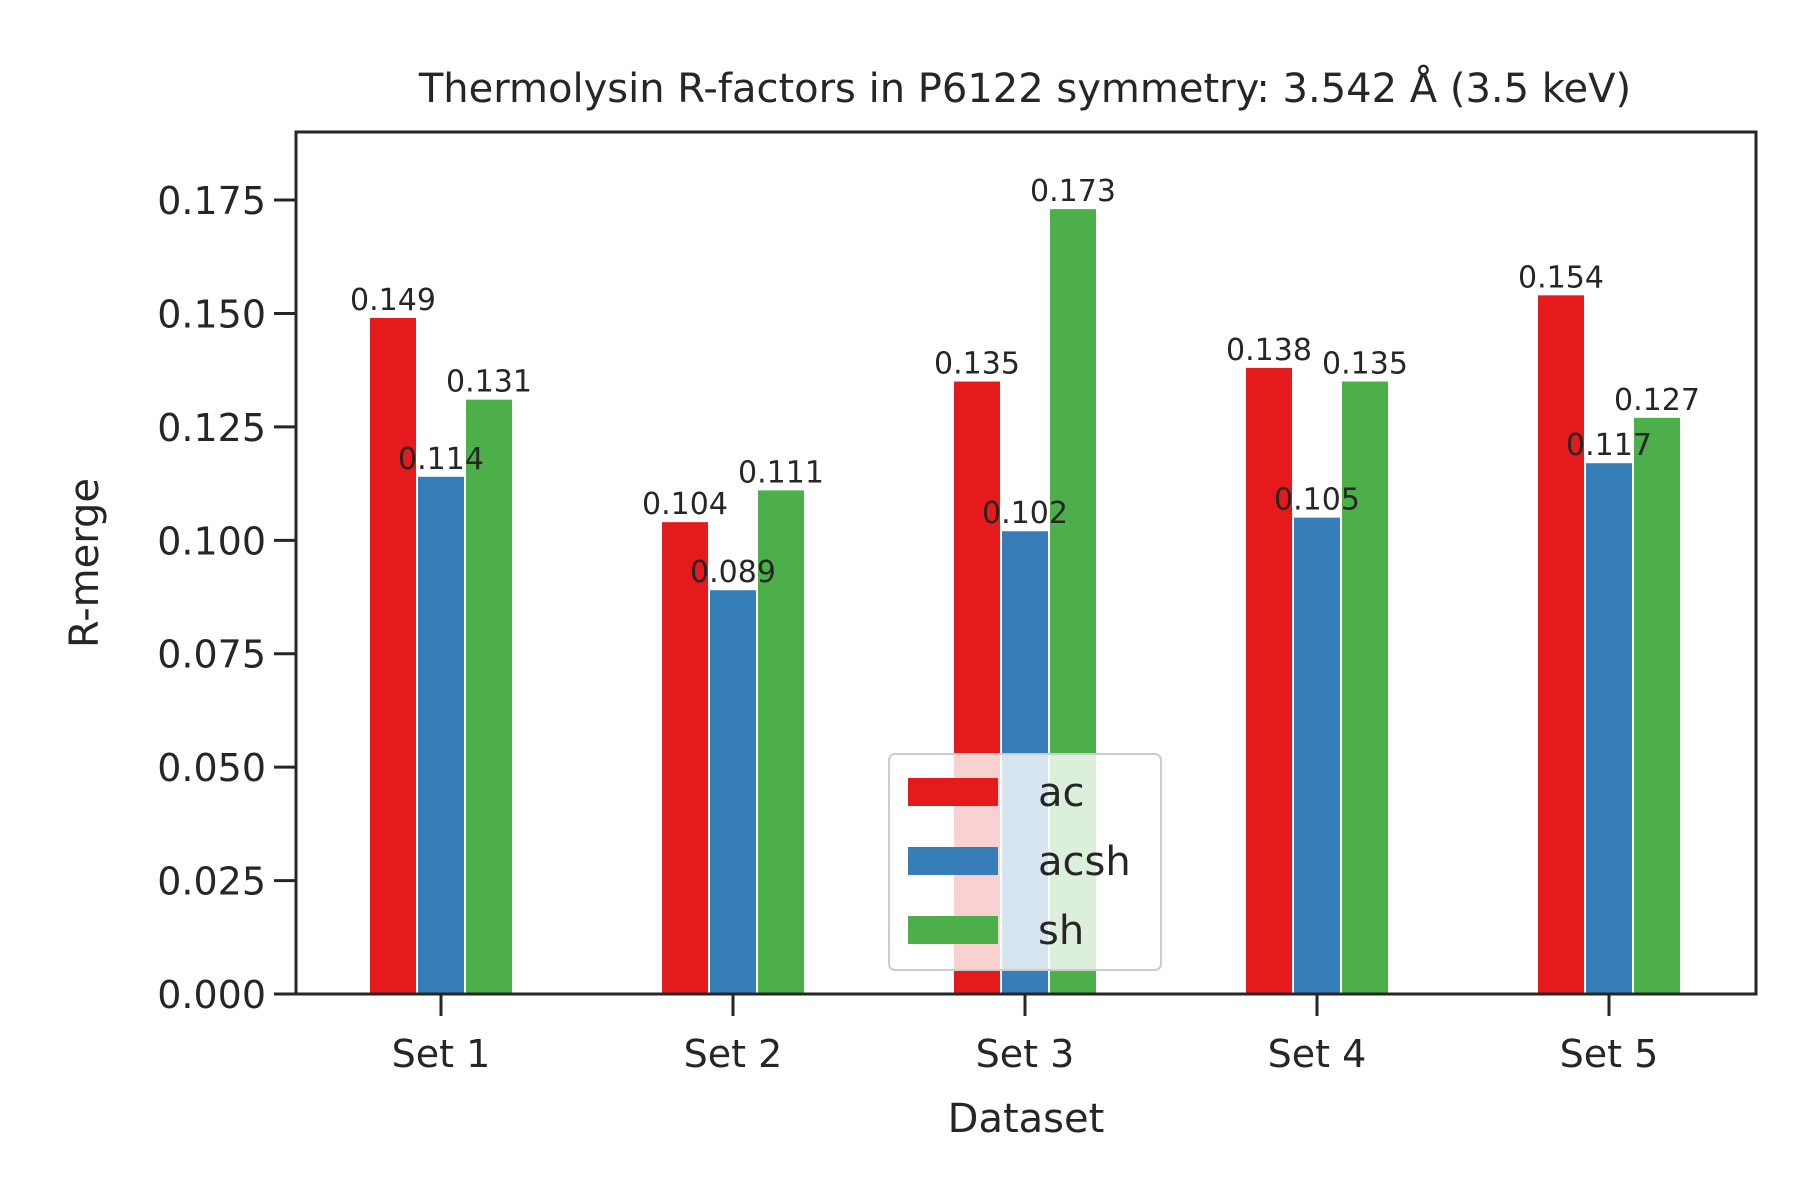 The image size is (1800, 1204). What do you see at coordinates (211, 541) in the screenshot?
I see `y-tick-label: 0.100` at bounding box center [211, 541].